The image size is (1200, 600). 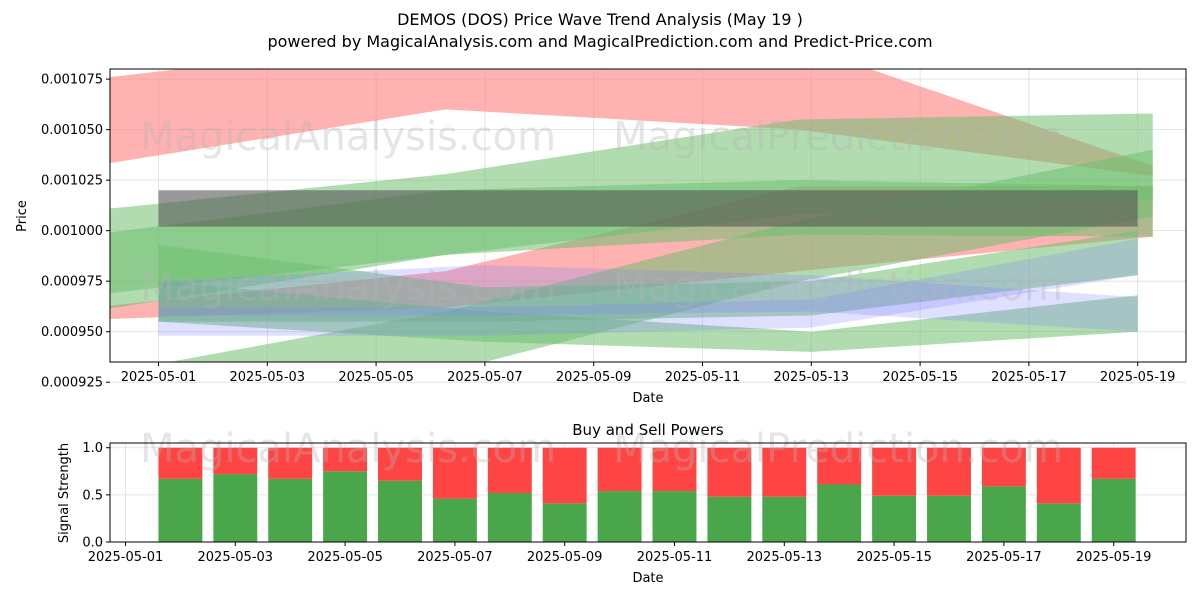 I want to click on bottom-y-axis-label: Signal Strength, so click(x=64, y=493).